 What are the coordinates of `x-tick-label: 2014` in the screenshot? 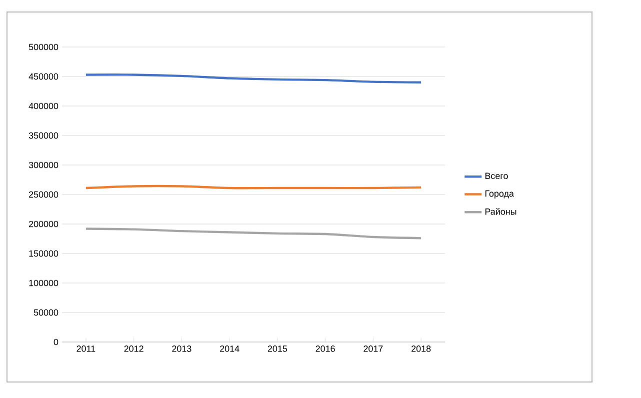 It's located at (230, 349).